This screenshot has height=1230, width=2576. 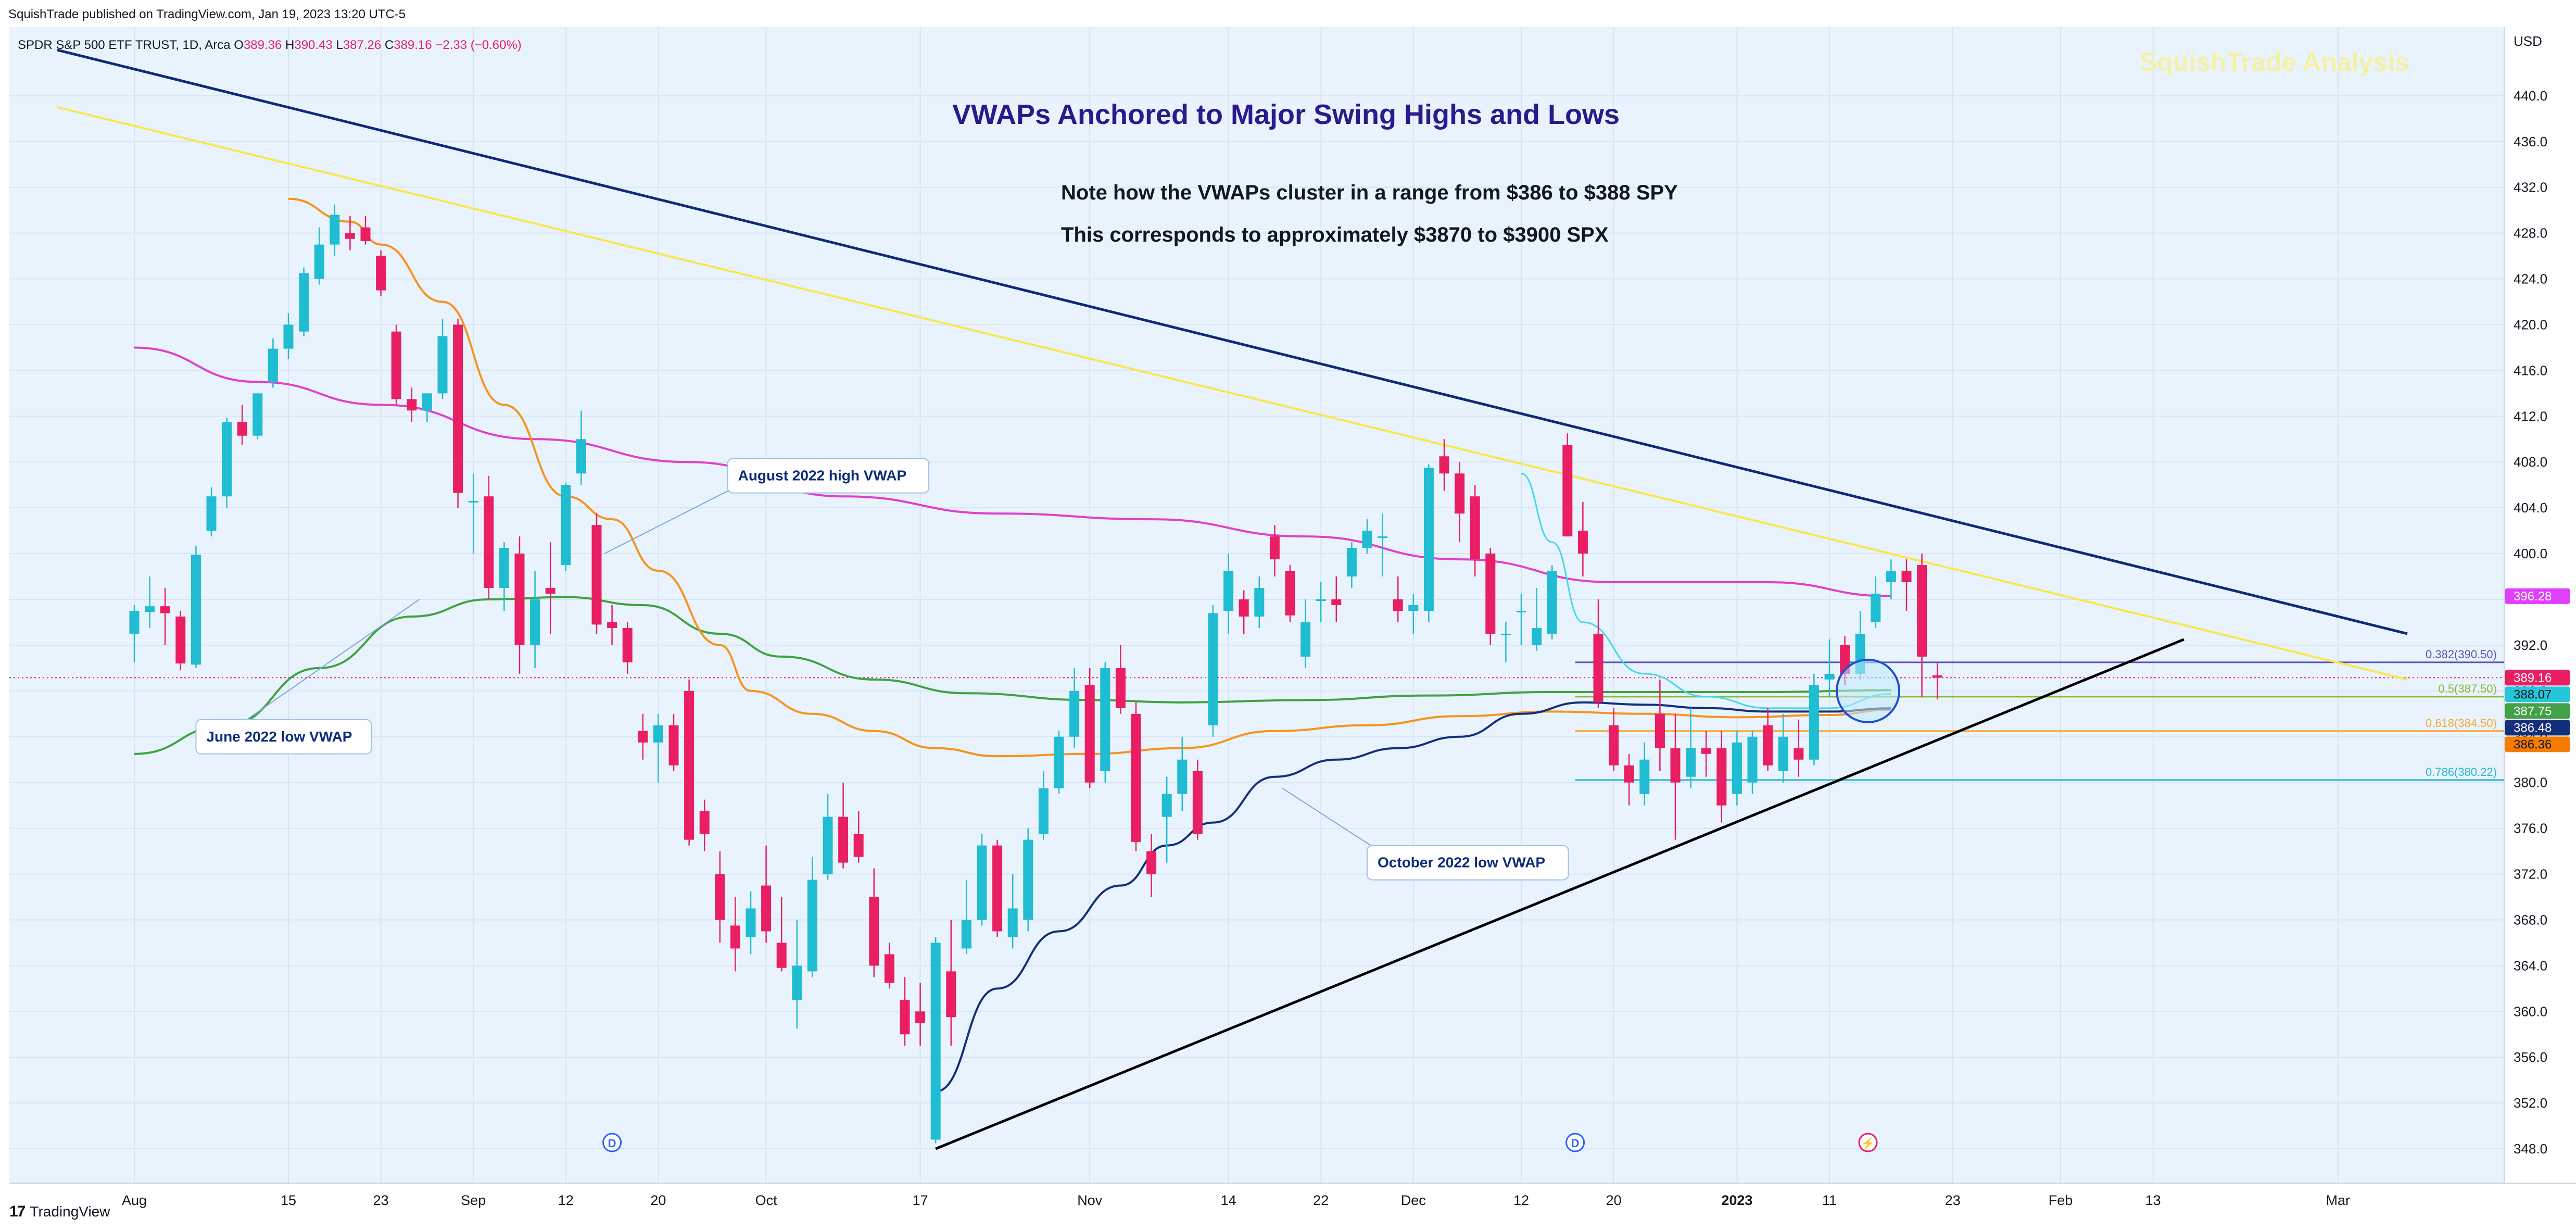 What do you see at coordinates (1012, 472) in the screenshot?
I see `moving-average-pink` at bounding box center [1012, 472].